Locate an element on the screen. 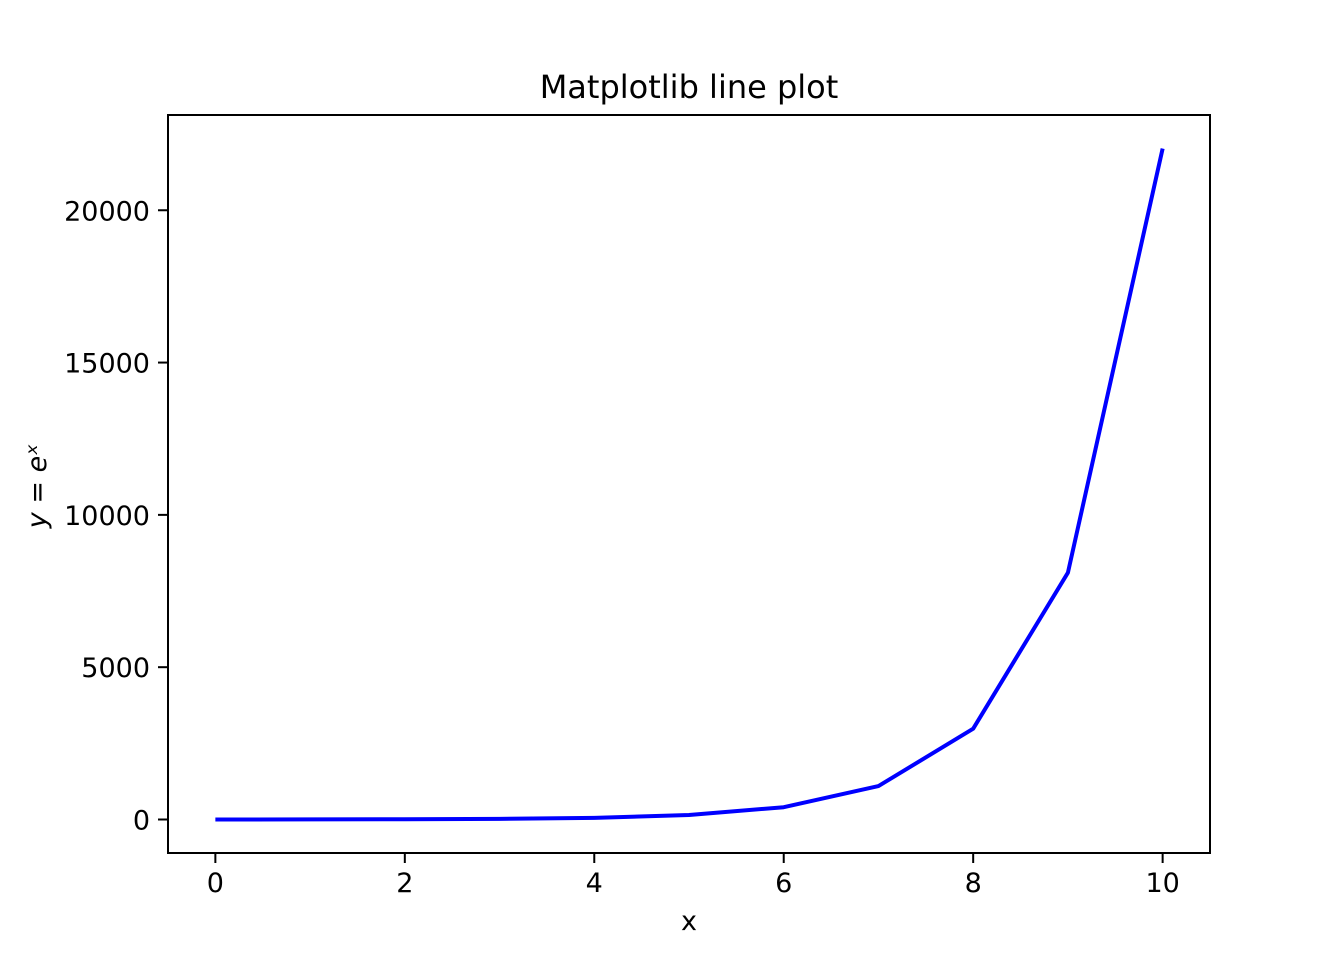 This screenshot has width=1344, height=960. y-tick-label: 20000 is located at coordinates (107, 211).